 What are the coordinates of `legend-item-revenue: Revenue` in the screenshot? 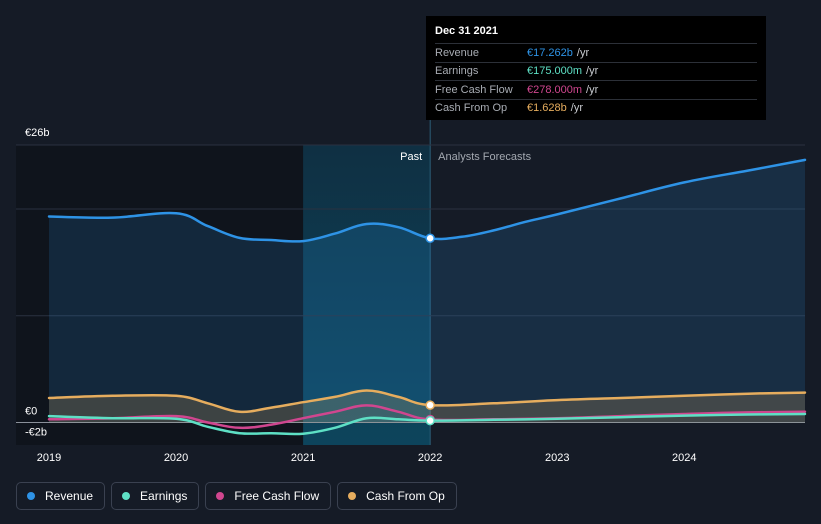 It's located at (61, 496).